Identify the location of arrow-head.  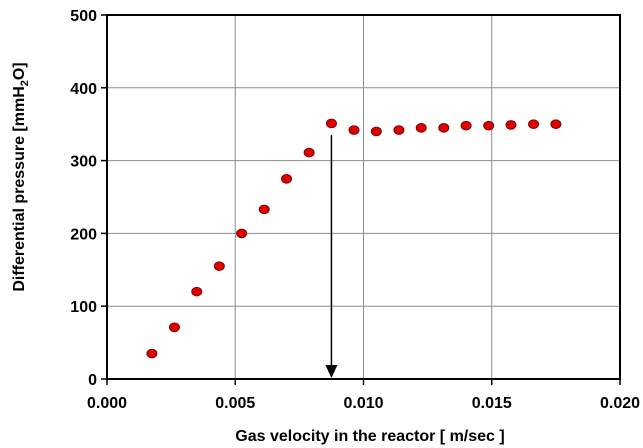
(331, 371).